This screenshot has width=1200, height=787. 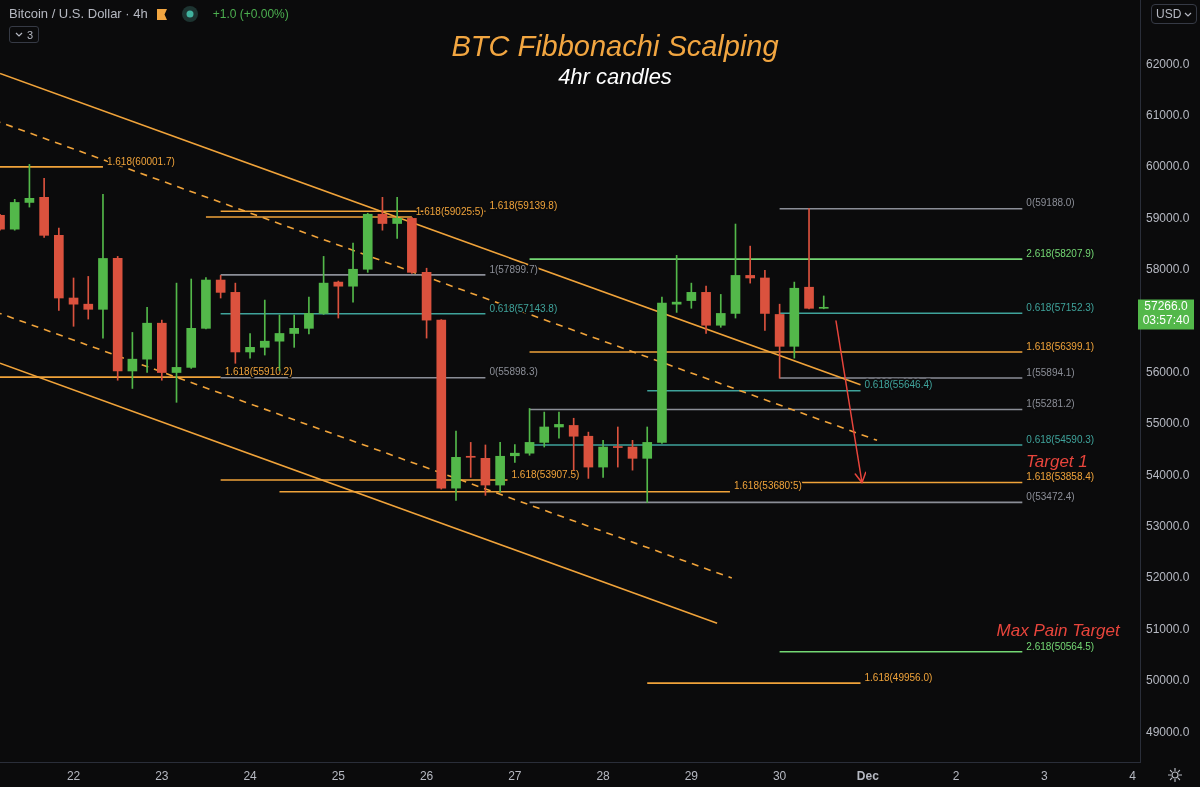 I want to click on text: 57266.0, so click(x=1166, y=305).